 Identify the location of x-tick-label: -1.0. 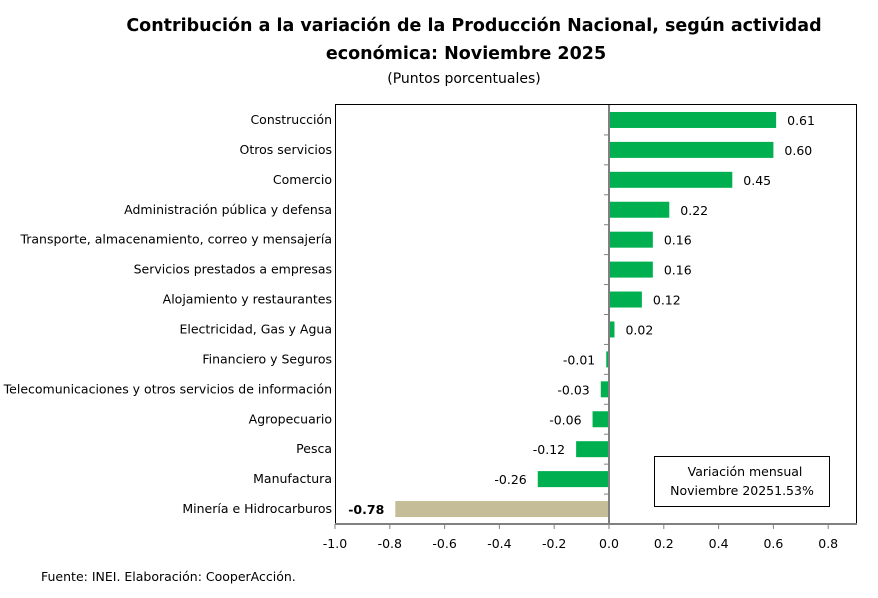
(335, 543).